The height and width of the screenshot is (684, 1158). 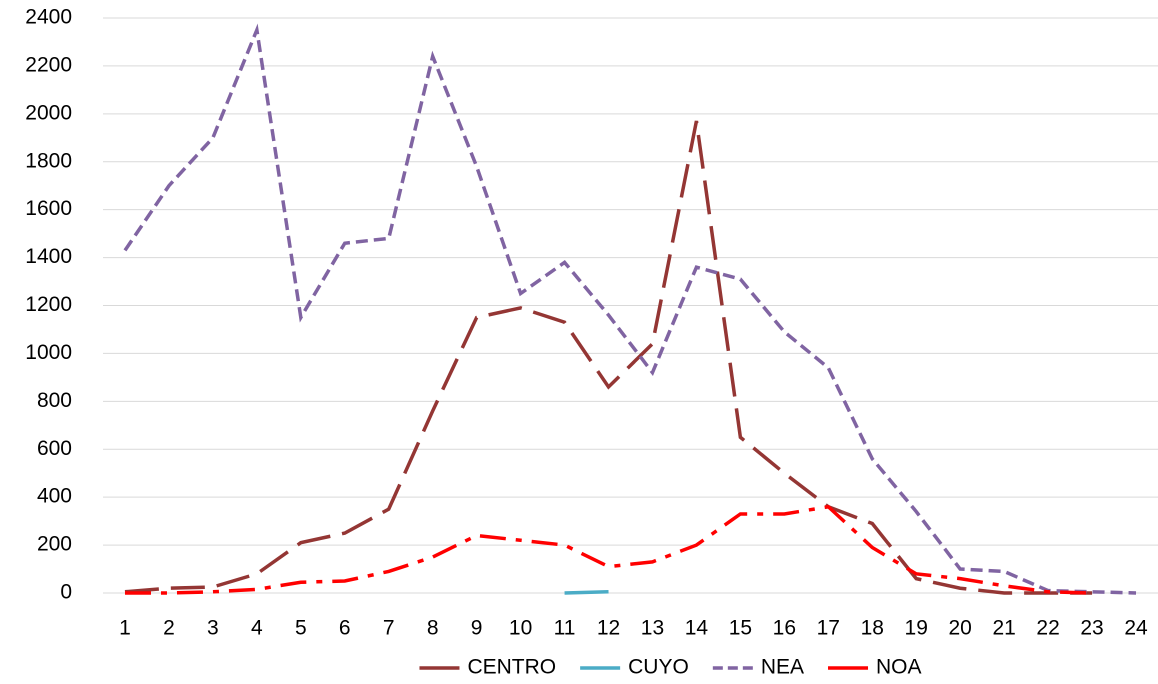 What do you see at coordinates (782, 667) in the screenshot?
I see `legend-label: NEA` at bounding box center [782, 667].